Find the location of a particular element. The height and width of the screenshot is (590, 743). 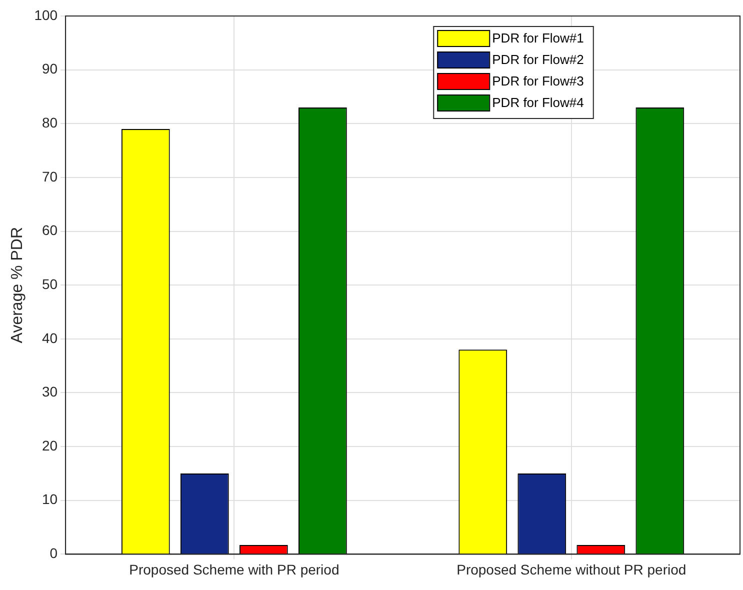

y-tick-label: 80 is located at coordinates (50, 122).